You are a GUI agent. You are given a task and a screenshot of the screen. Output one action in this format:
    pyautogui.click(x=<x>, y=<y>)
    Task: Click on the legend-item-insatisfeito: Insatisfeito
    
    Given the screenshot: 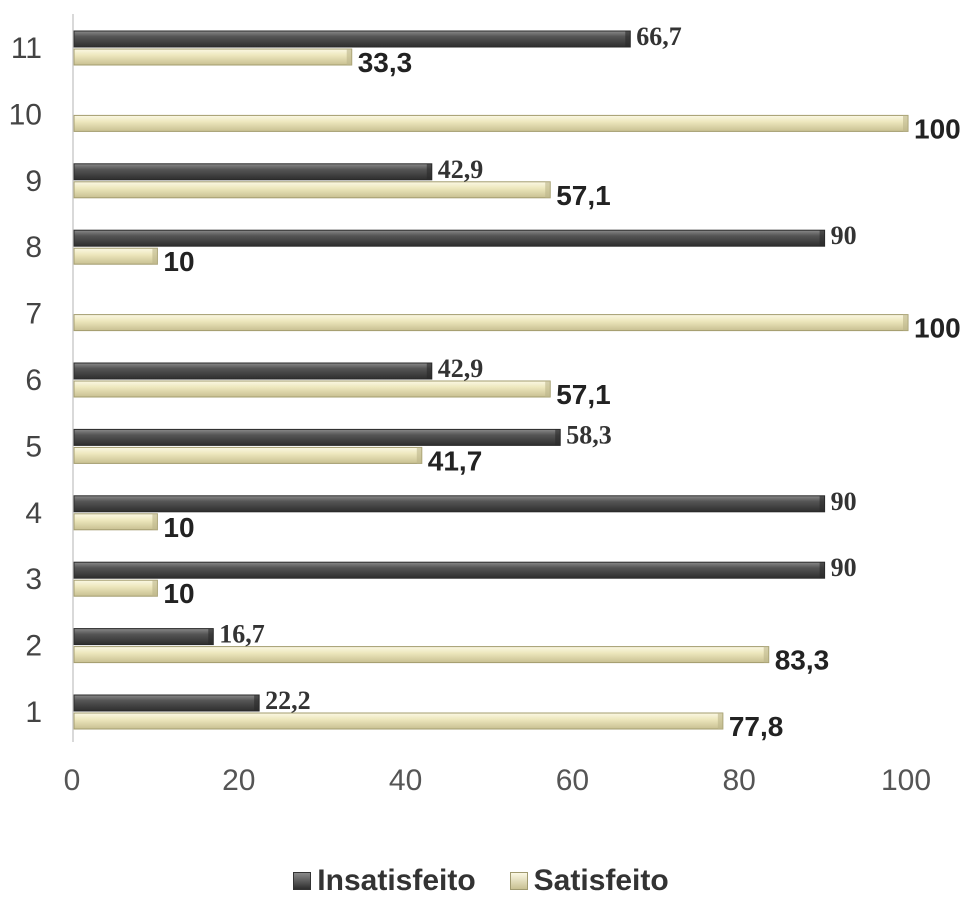 What is the action you would take?
    pyautogui.click(x=384, y=881)
    